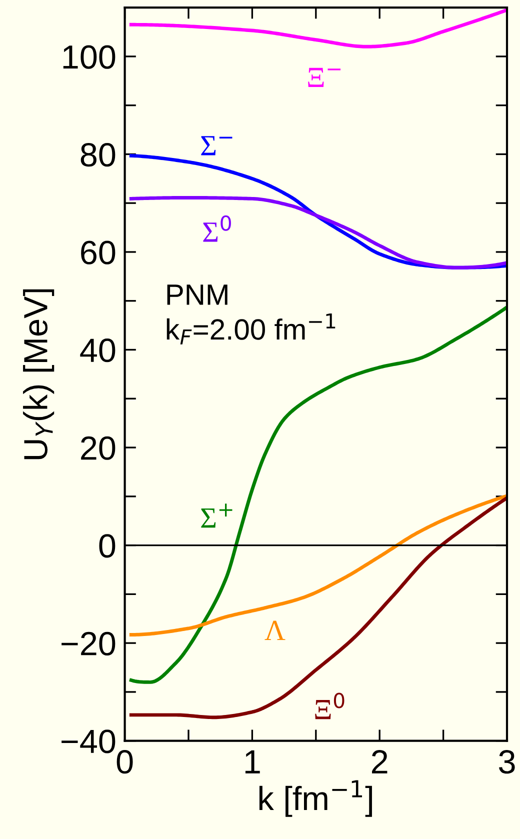  Describe the element at coordinates (98, 448) in the screenshot. I see `y-tick-label: 20` at that location.